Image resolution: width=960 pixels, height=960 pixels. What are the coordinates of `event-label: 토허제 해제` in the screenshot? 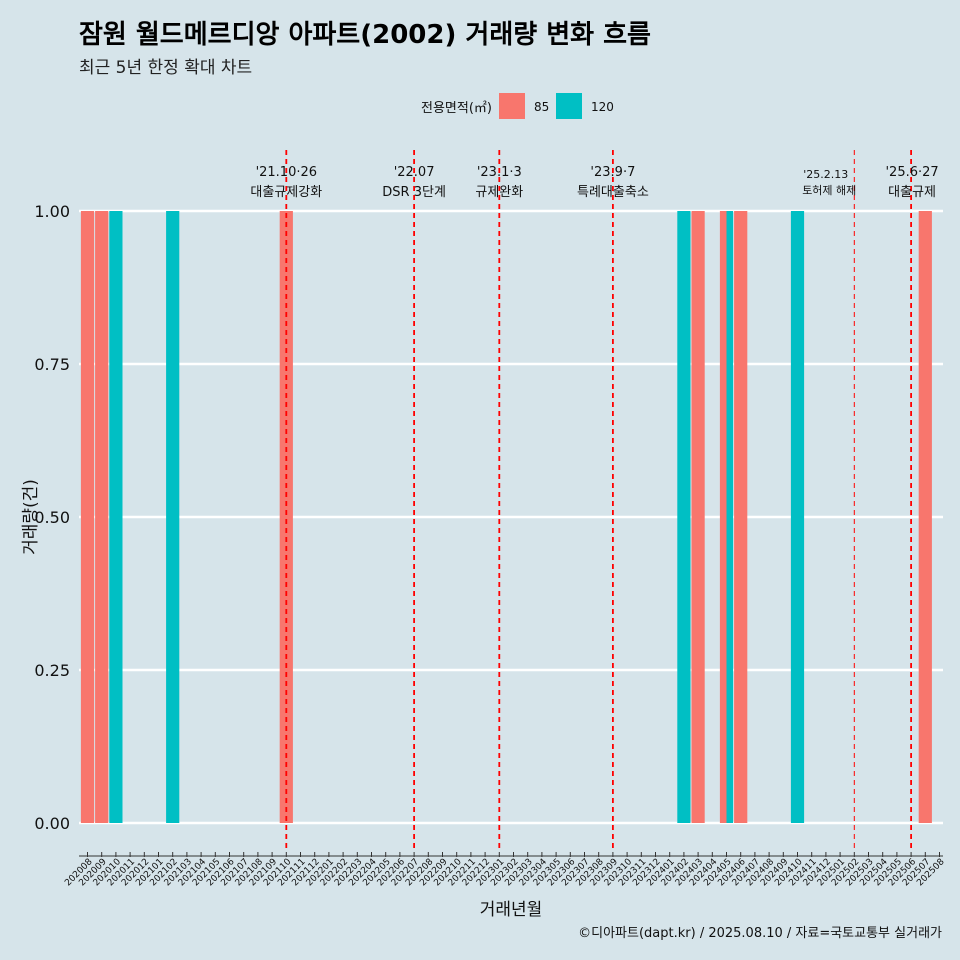 It's located at (829, 190).